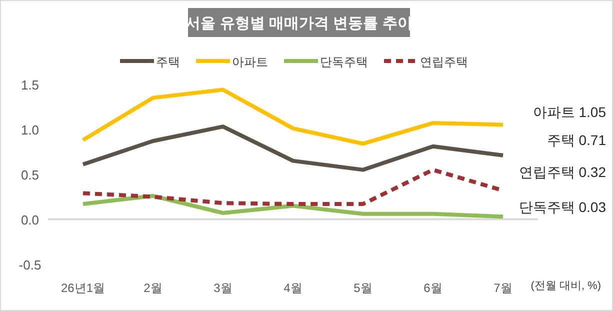  I want to click on x-tick-label: 3월, so click(223, 288).